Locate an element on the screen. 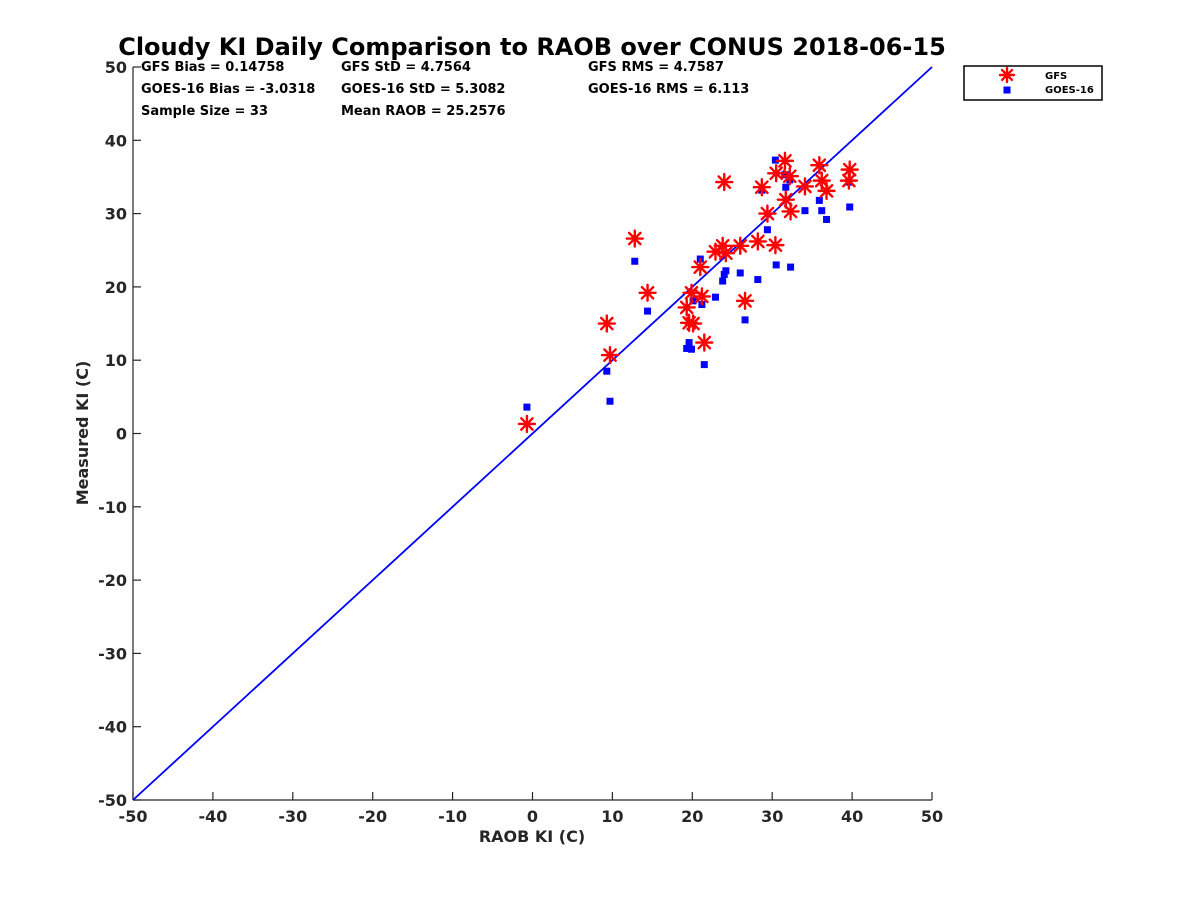  legend-box is located at coordinates (1033, 83).